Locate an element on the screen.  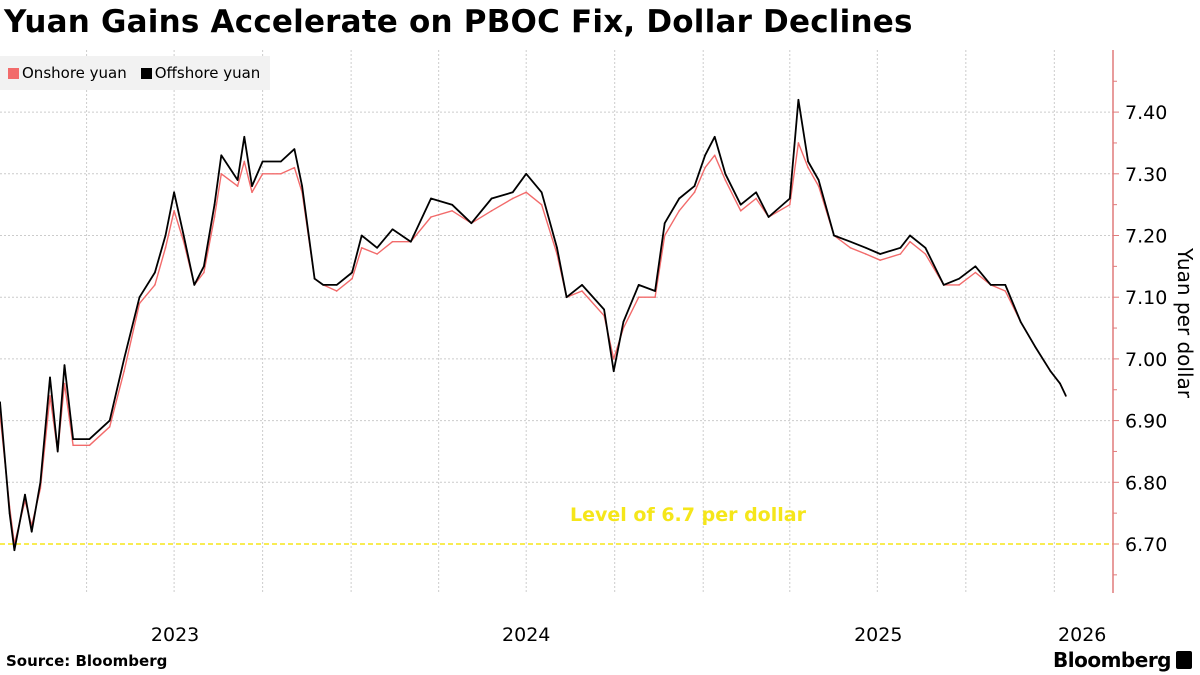
legend-swatch-offshore is located at coordinates (146, 73).